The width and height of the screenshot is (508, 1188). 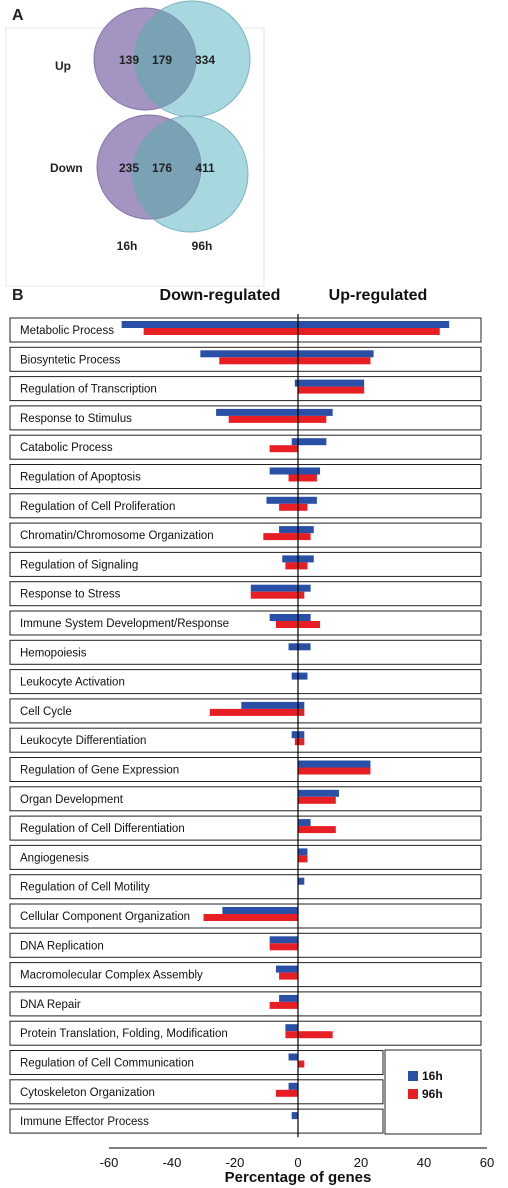 I want to click on venn-row-label-down: Down, so click(x=66, y=168).